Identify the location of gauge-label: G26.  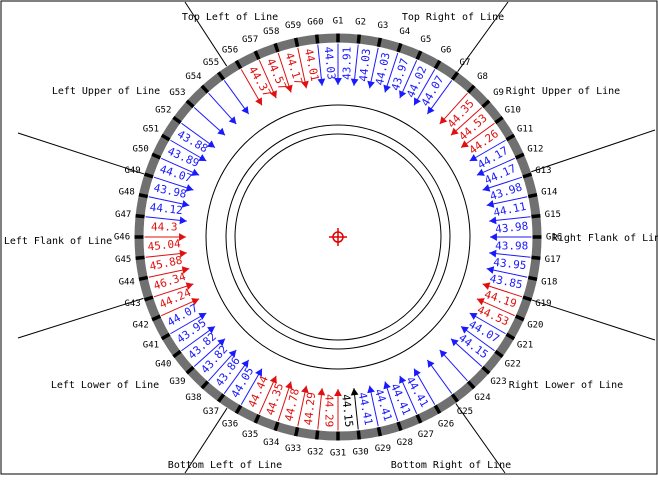
(446, 425).